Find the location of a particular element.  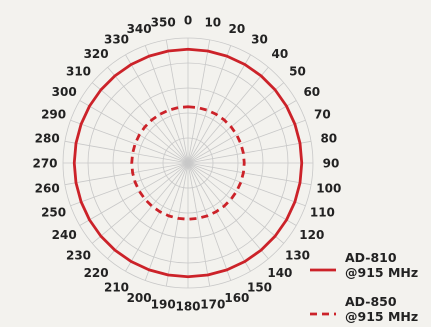

angle-tick-30: 30 is located at coordinates (259, 40).